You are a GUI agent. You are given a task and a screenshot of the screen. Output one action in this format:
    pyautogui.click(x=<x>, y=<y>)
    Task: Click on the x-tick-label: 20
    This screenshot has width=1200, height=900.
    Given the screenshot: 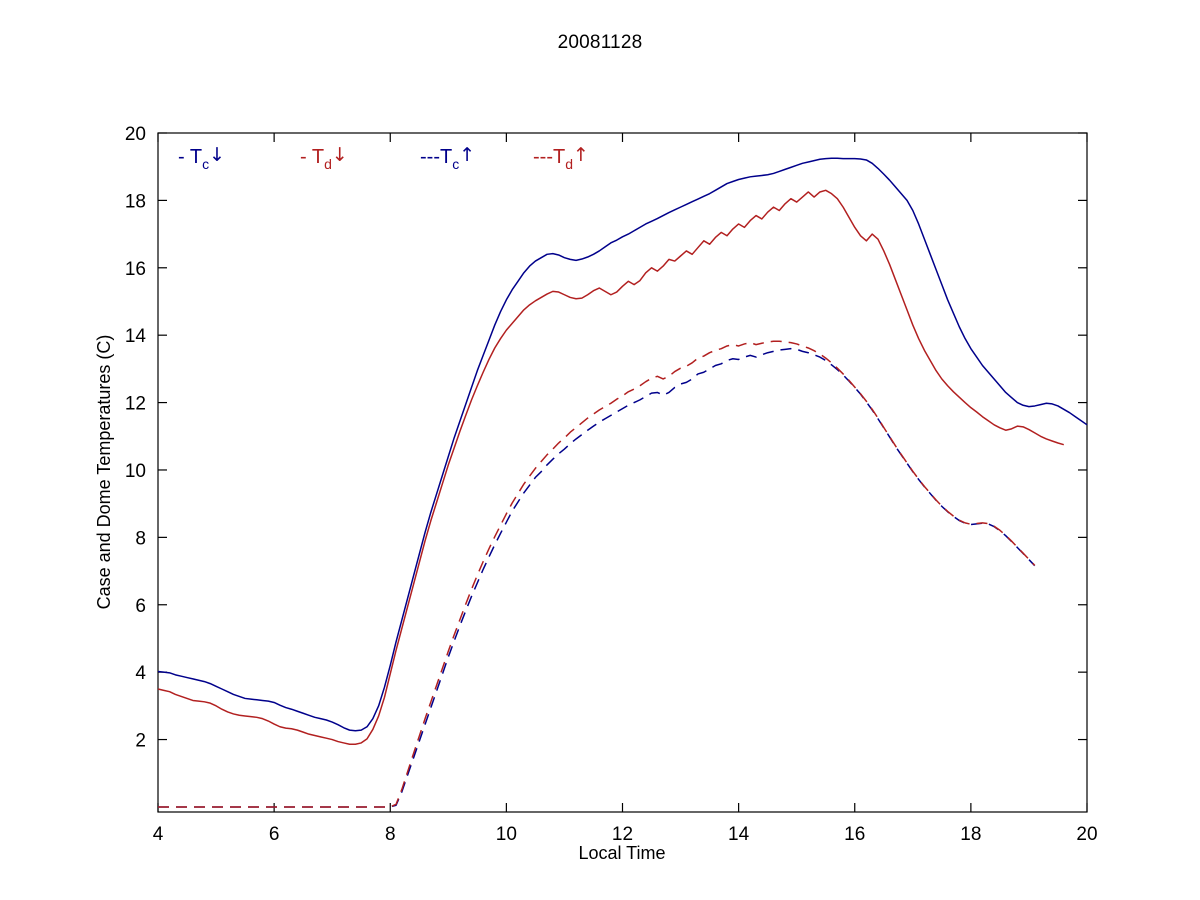 What is the action you would take?
    pyautogui.click(x=1086, y=834)
    